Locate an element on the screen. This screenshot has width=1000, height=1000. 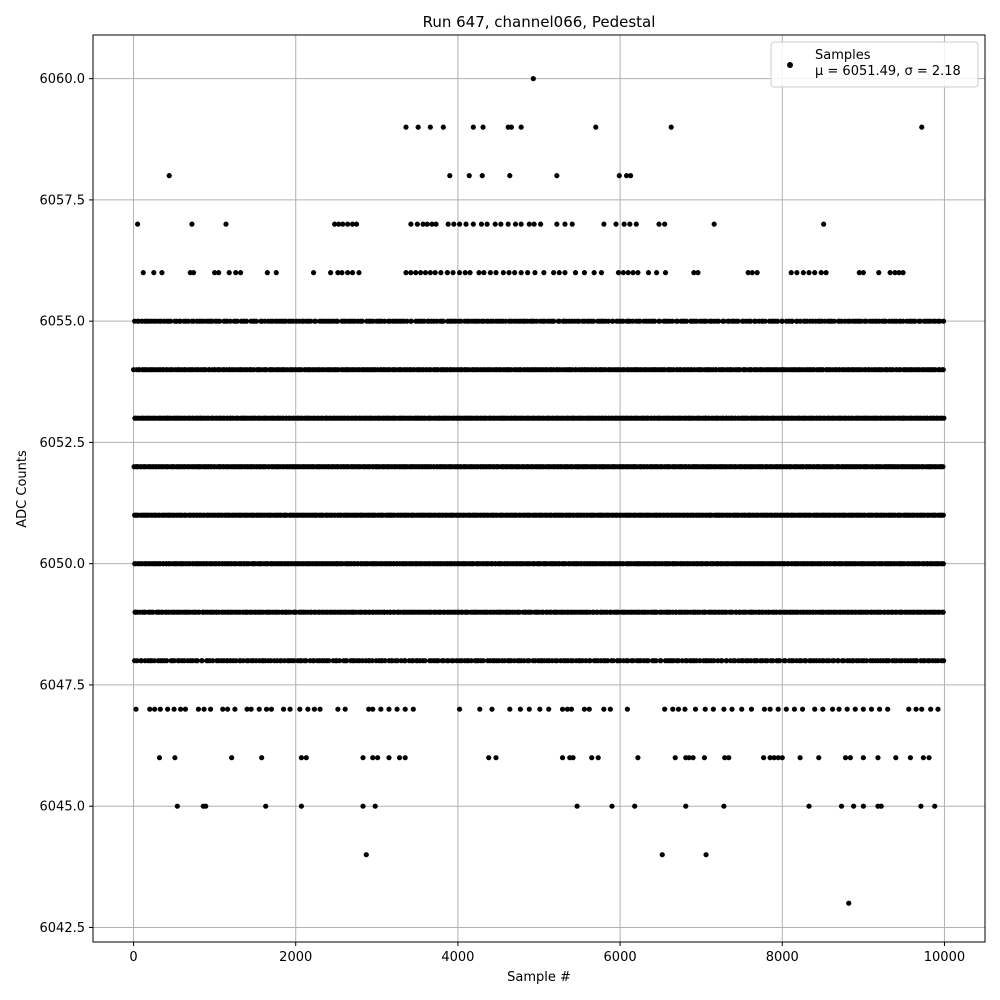
legend-marker is located at coordinates (790, 65).